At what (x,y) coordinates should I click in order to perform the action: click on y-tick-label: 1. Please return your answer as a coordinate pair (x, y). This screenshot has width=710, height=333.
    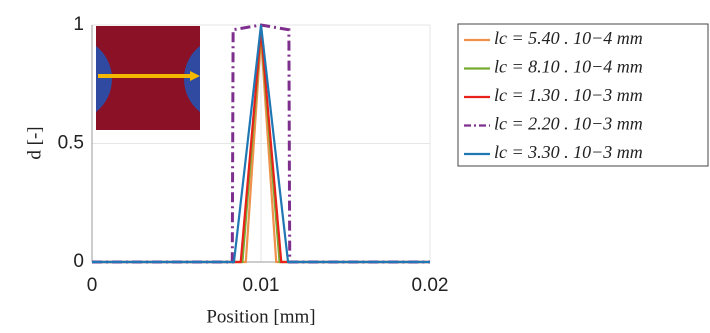
    Looking at the image, I should click on (78, 24).